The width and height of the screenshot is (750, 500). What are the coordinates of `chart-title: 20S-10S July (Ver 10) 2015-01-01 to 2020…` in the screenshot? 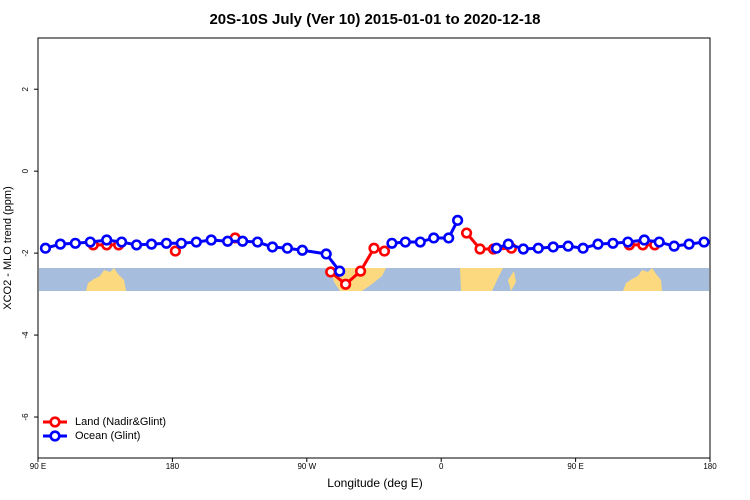 It's located at (374, 19).